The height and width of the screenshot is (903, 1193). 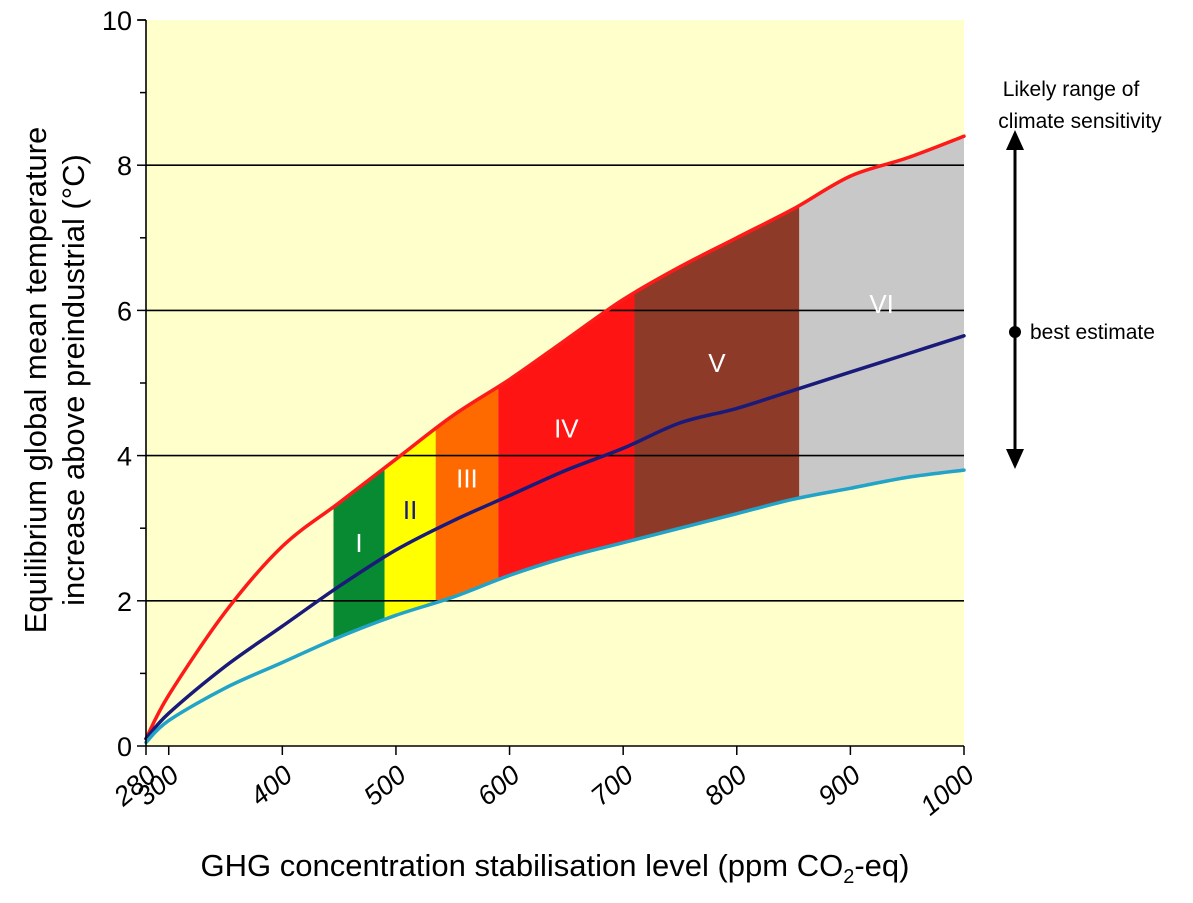 What do you see at coordinates (726, 786) in the screenshot?
I see `x-tick-label-800: 800` at bounding box center [726, 786].